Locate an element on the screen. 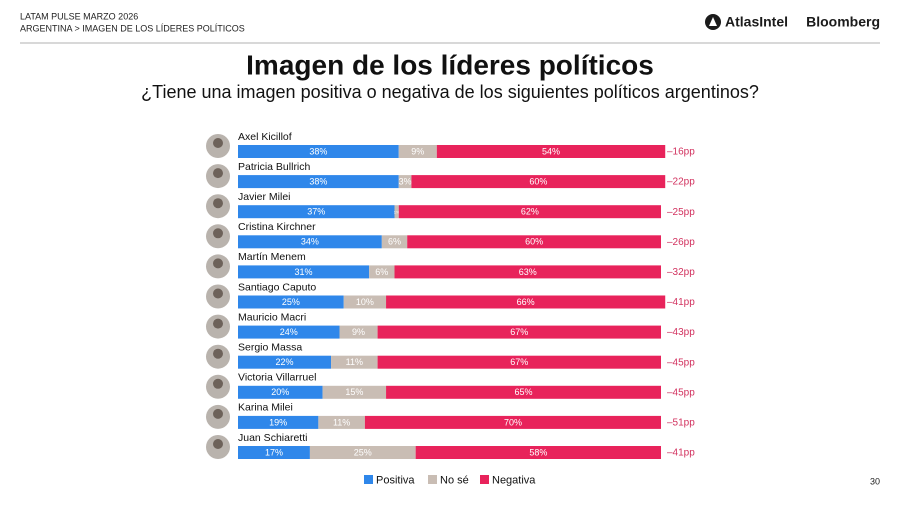 The width and height of the screenshot is (900, 511). category-label: Victoria Villarruel is located at coordinates (277, 378).